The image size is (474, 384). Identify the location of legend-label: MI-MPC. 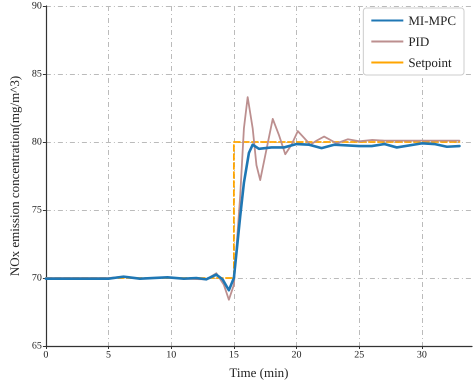
(432, 20).